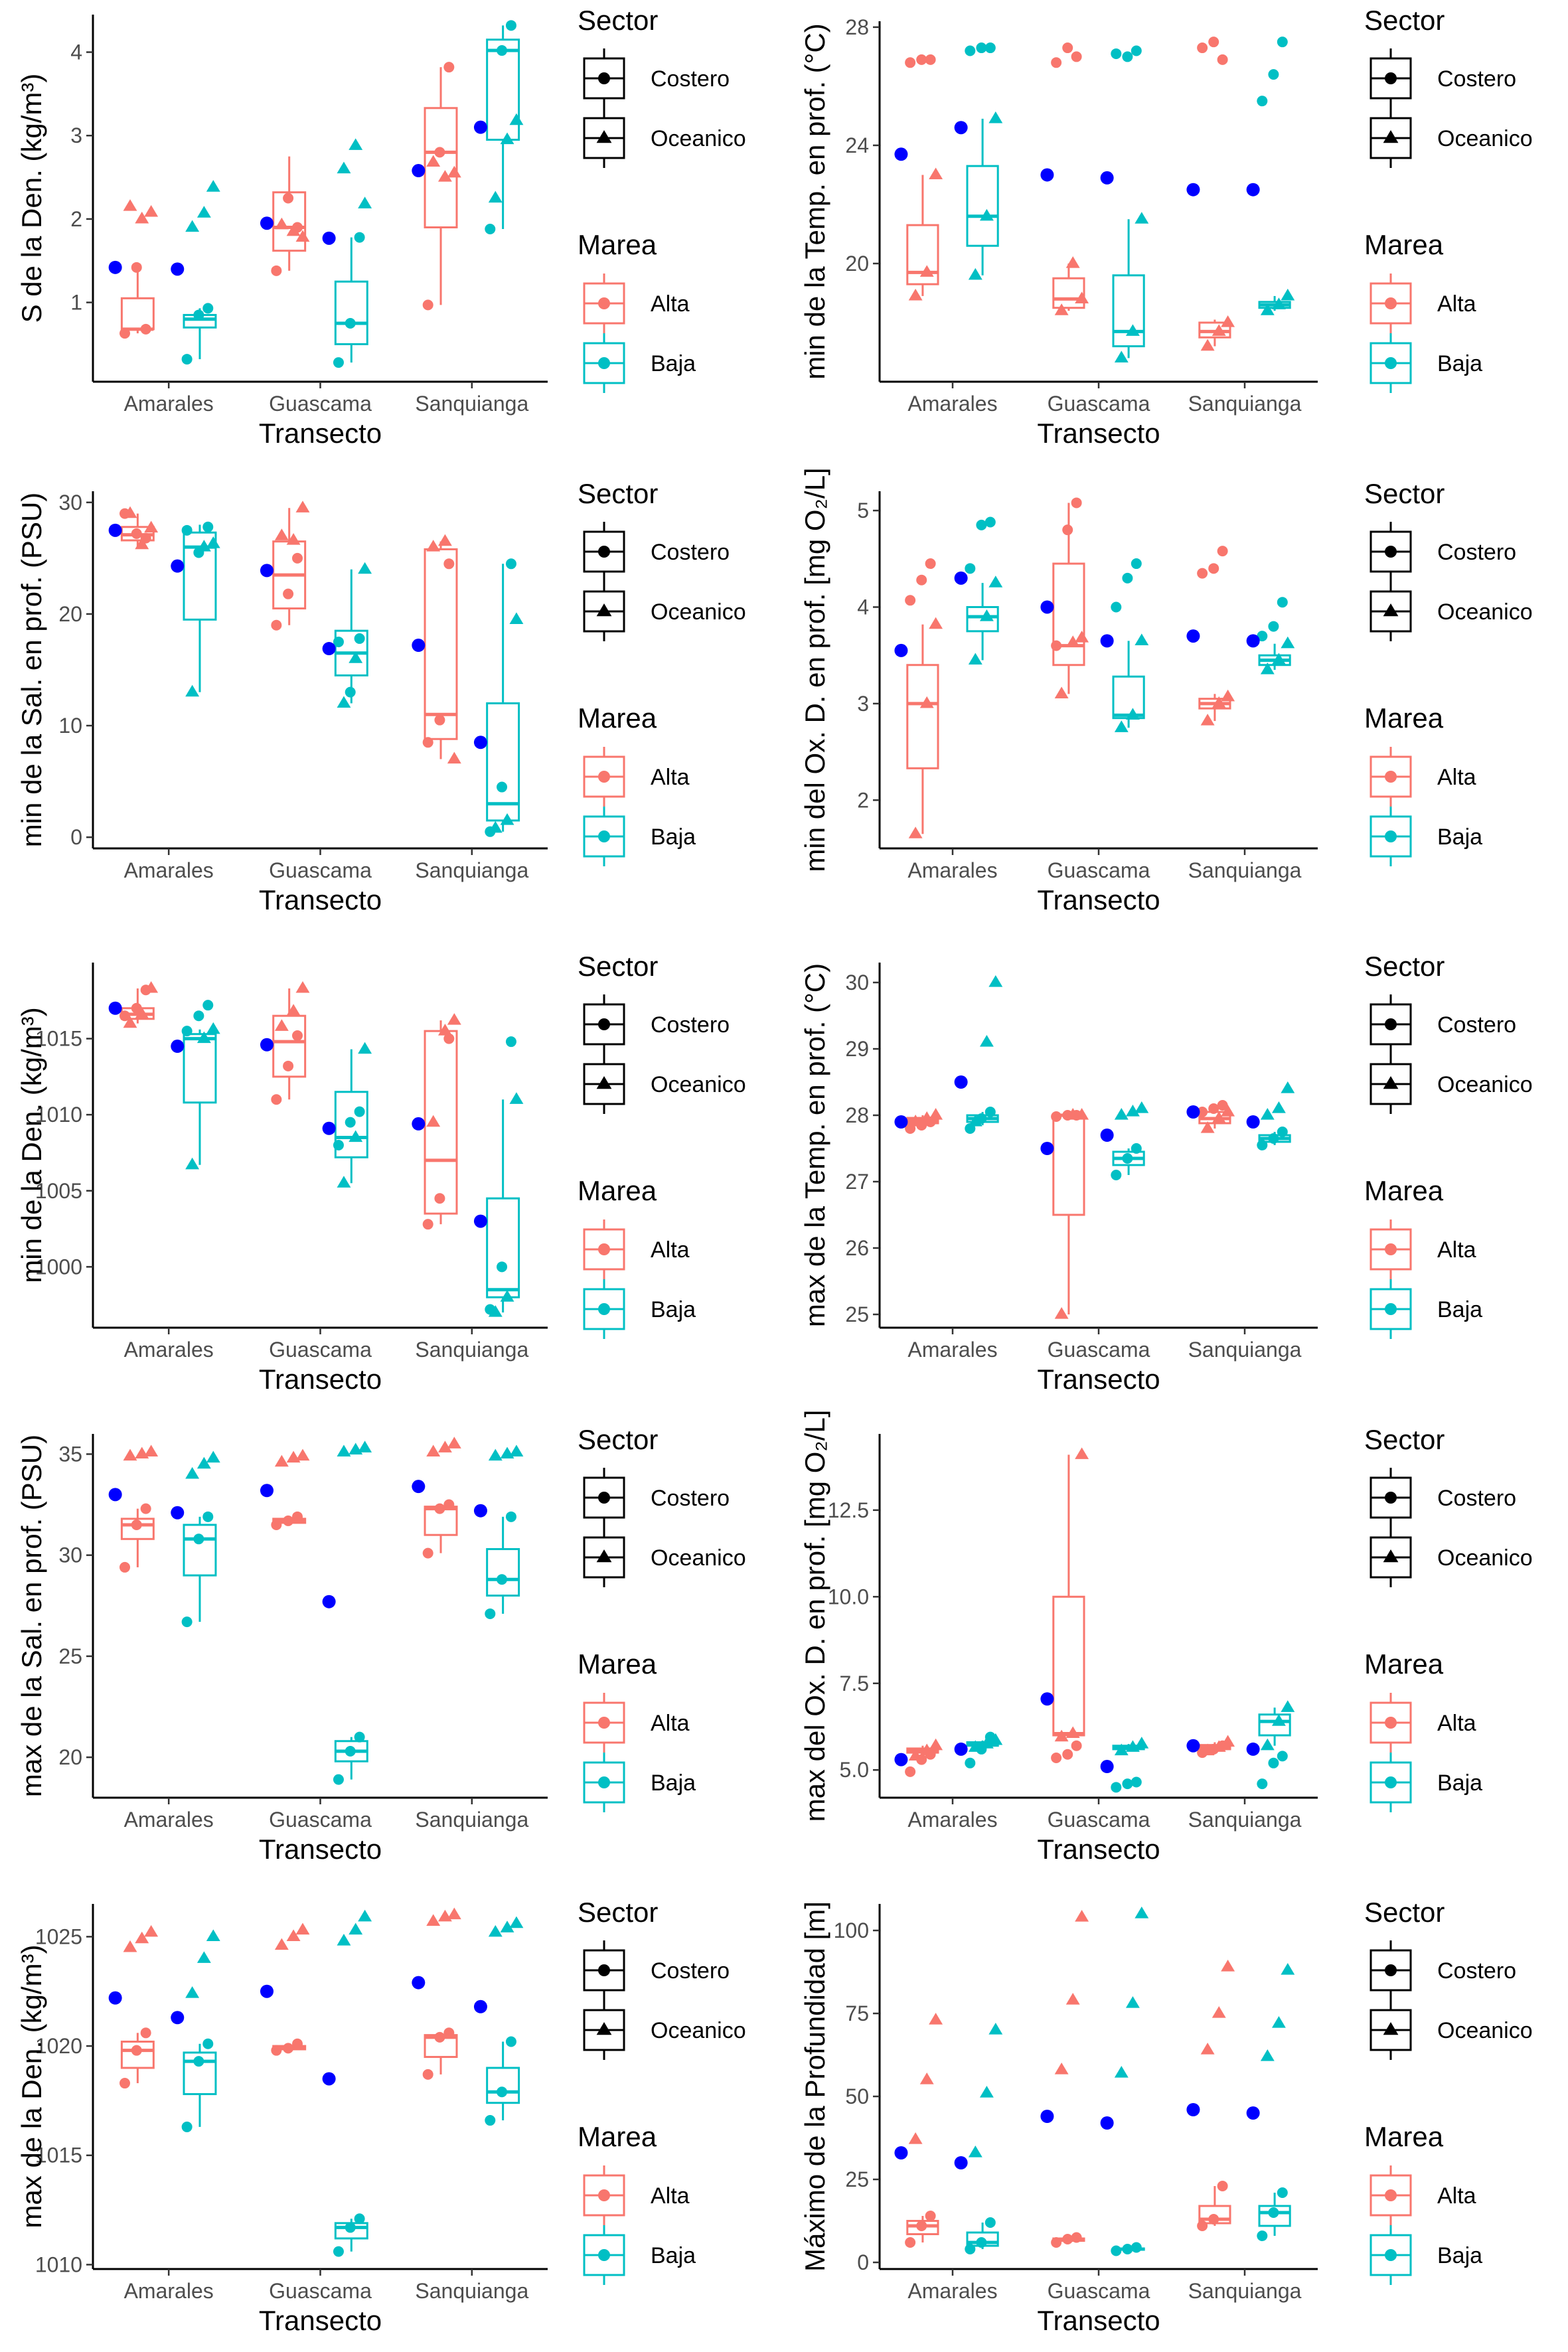 Image resolution: width=1568 pixels, height=2352 pixels. What do you see at coordinates (849, 1510) in the screenshot?
I see `y-tick-label: 12.5` at bounding box center [849, 1510].